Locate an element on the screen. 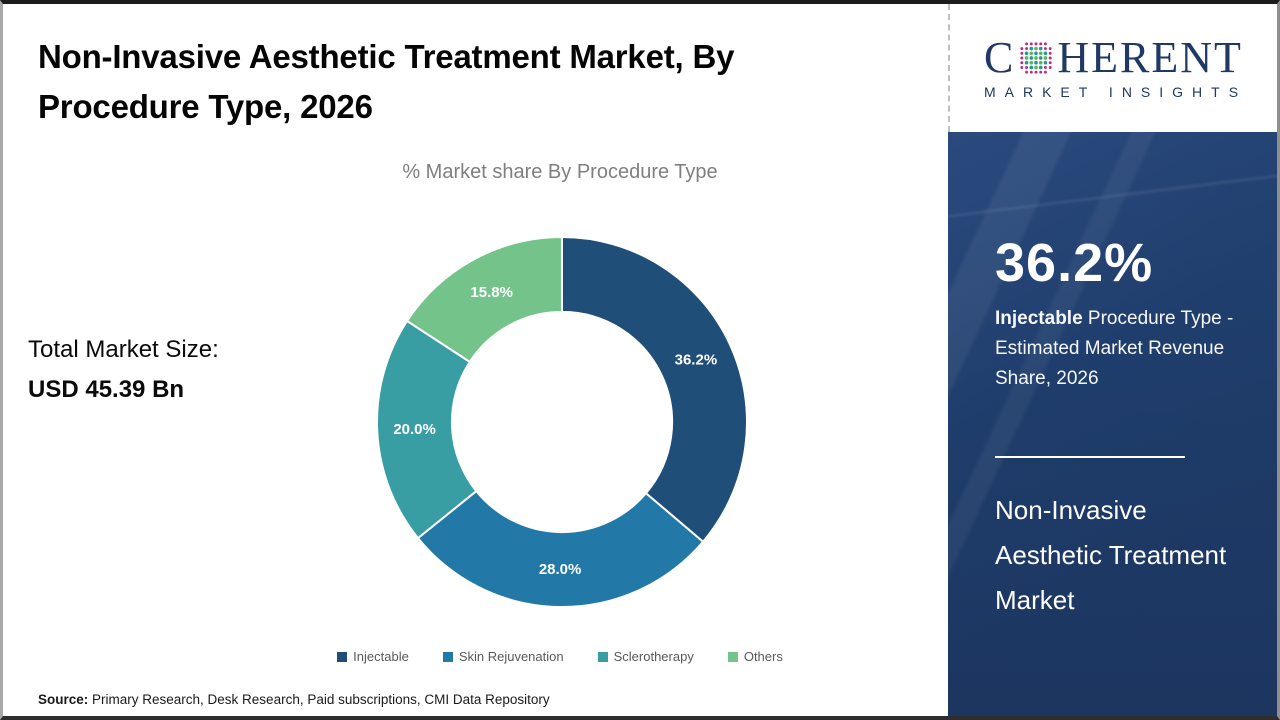 Image resolution: width=1280 pixels, height=720 pixels. donut-slice-sclerotherapy is located at coordinates (427, 429).